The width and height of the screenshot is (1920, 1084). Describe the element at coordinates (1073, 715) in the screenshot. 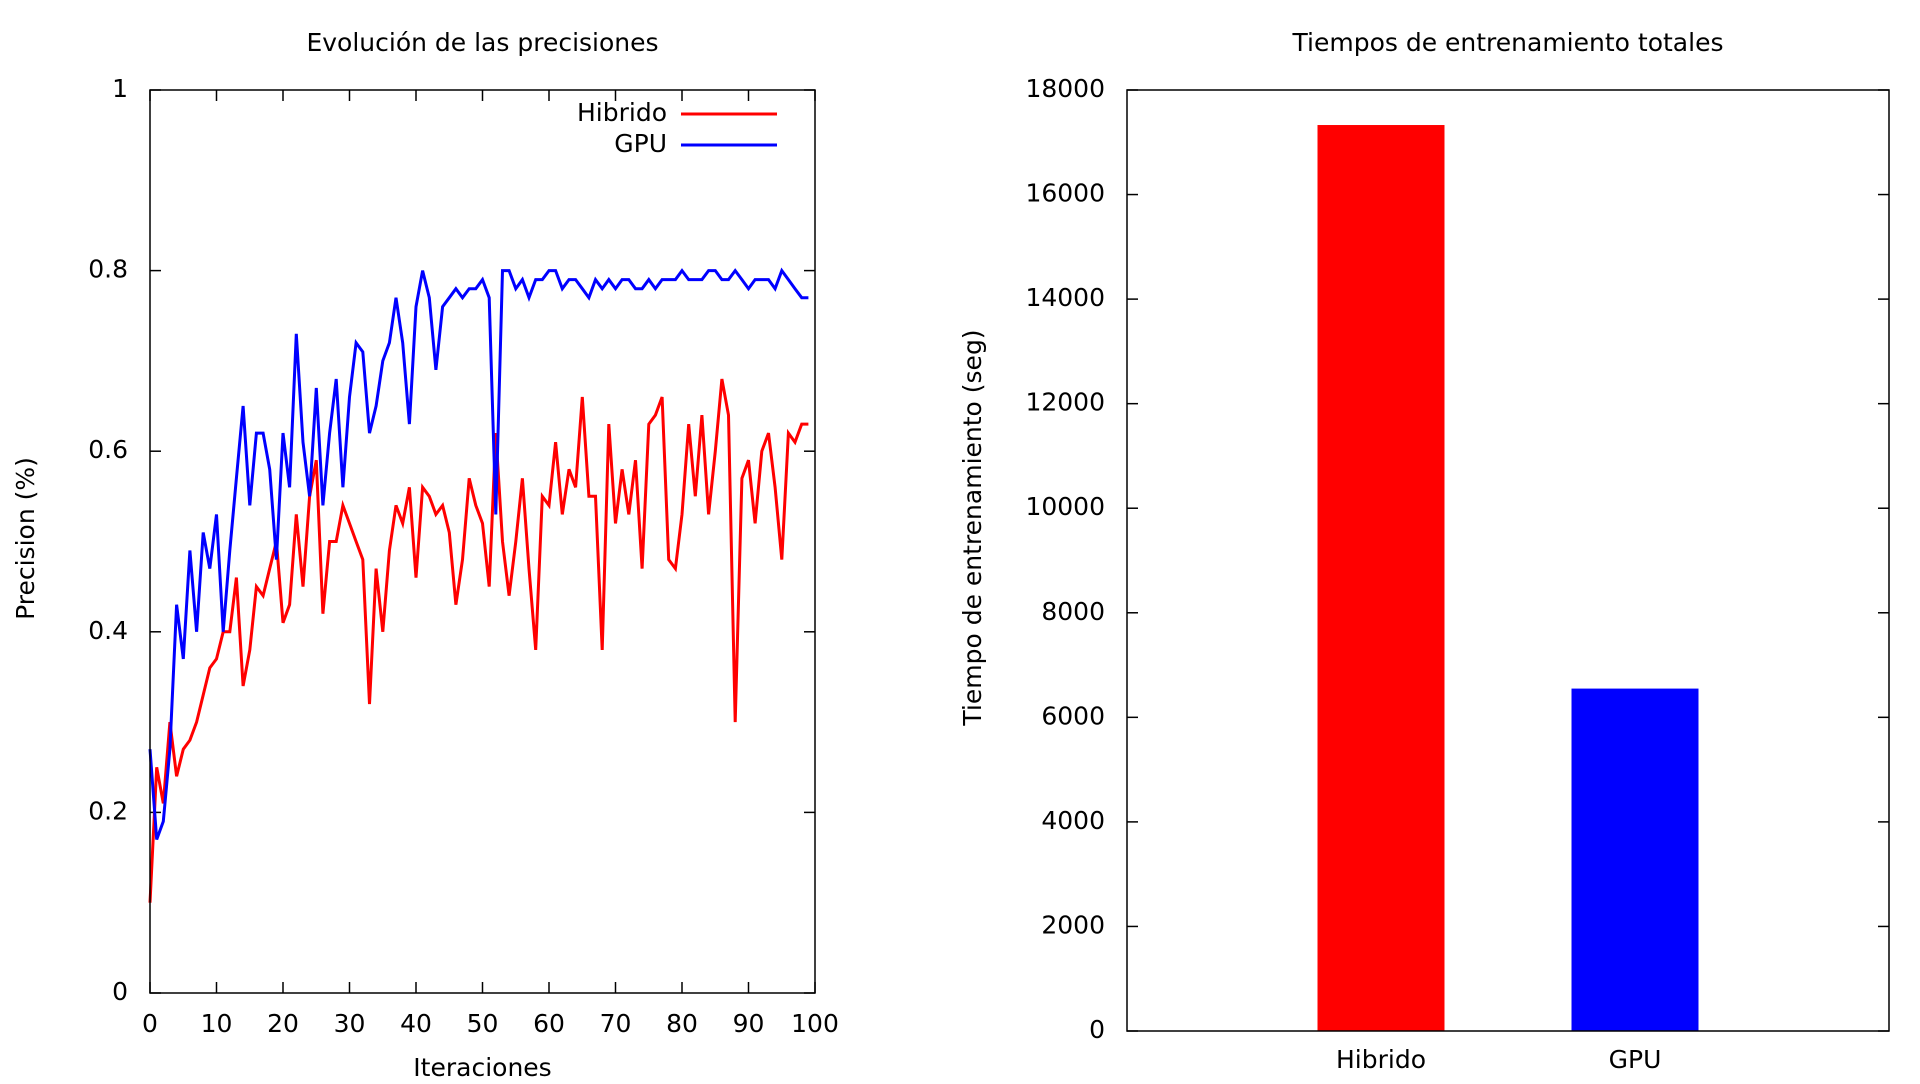

I see `y-tick-label: 6000` at that location.